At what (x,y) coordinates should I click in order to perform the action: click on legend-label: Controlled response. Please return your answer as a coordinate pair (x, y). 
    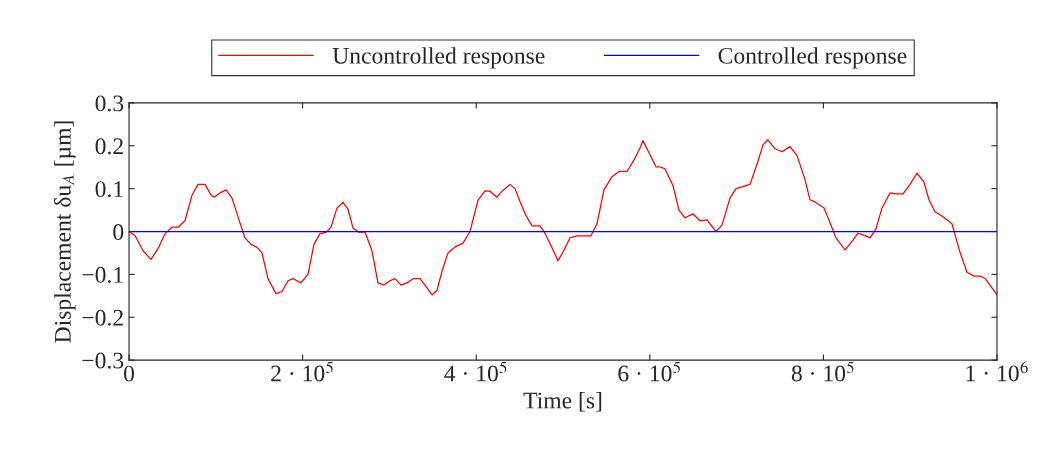
    Looking at the image, I should click on (812, 58).